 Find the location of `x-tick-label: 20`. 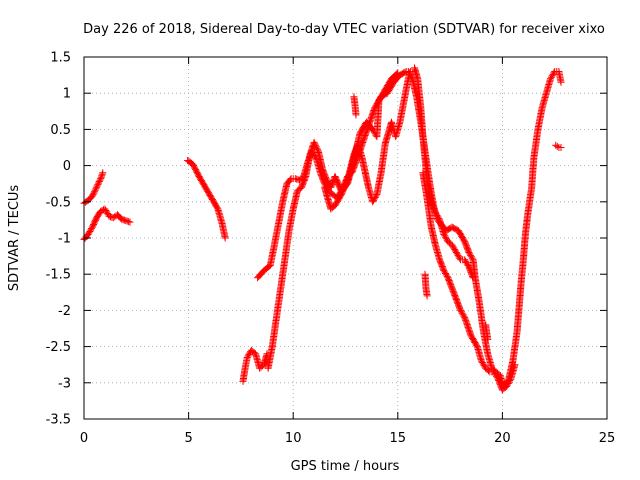

x-tick-label: 20 is located at coordinates (502, 438).